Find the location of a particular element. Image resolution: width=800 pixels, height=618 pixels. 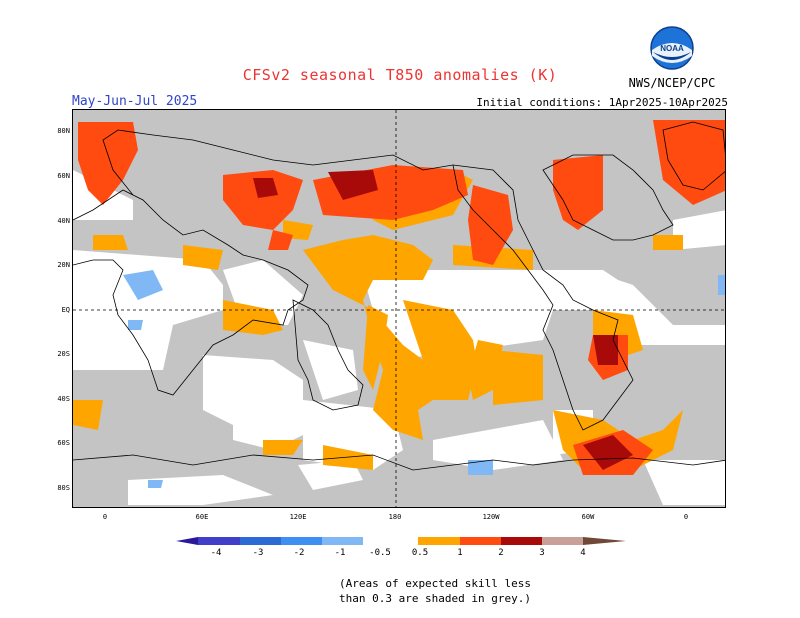

lat-label: 20N is located at coordinates (63, 265).